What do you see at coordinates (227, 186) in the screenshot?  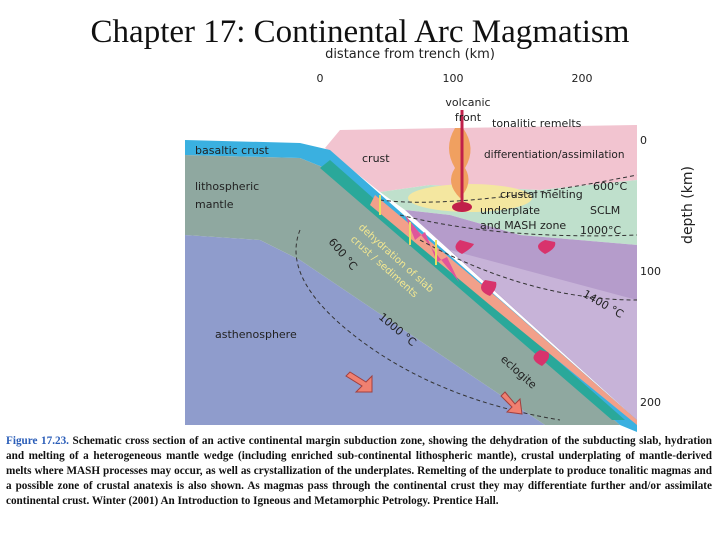 I see `diagram-label: lithospheric` at bounding box center [227, 186].